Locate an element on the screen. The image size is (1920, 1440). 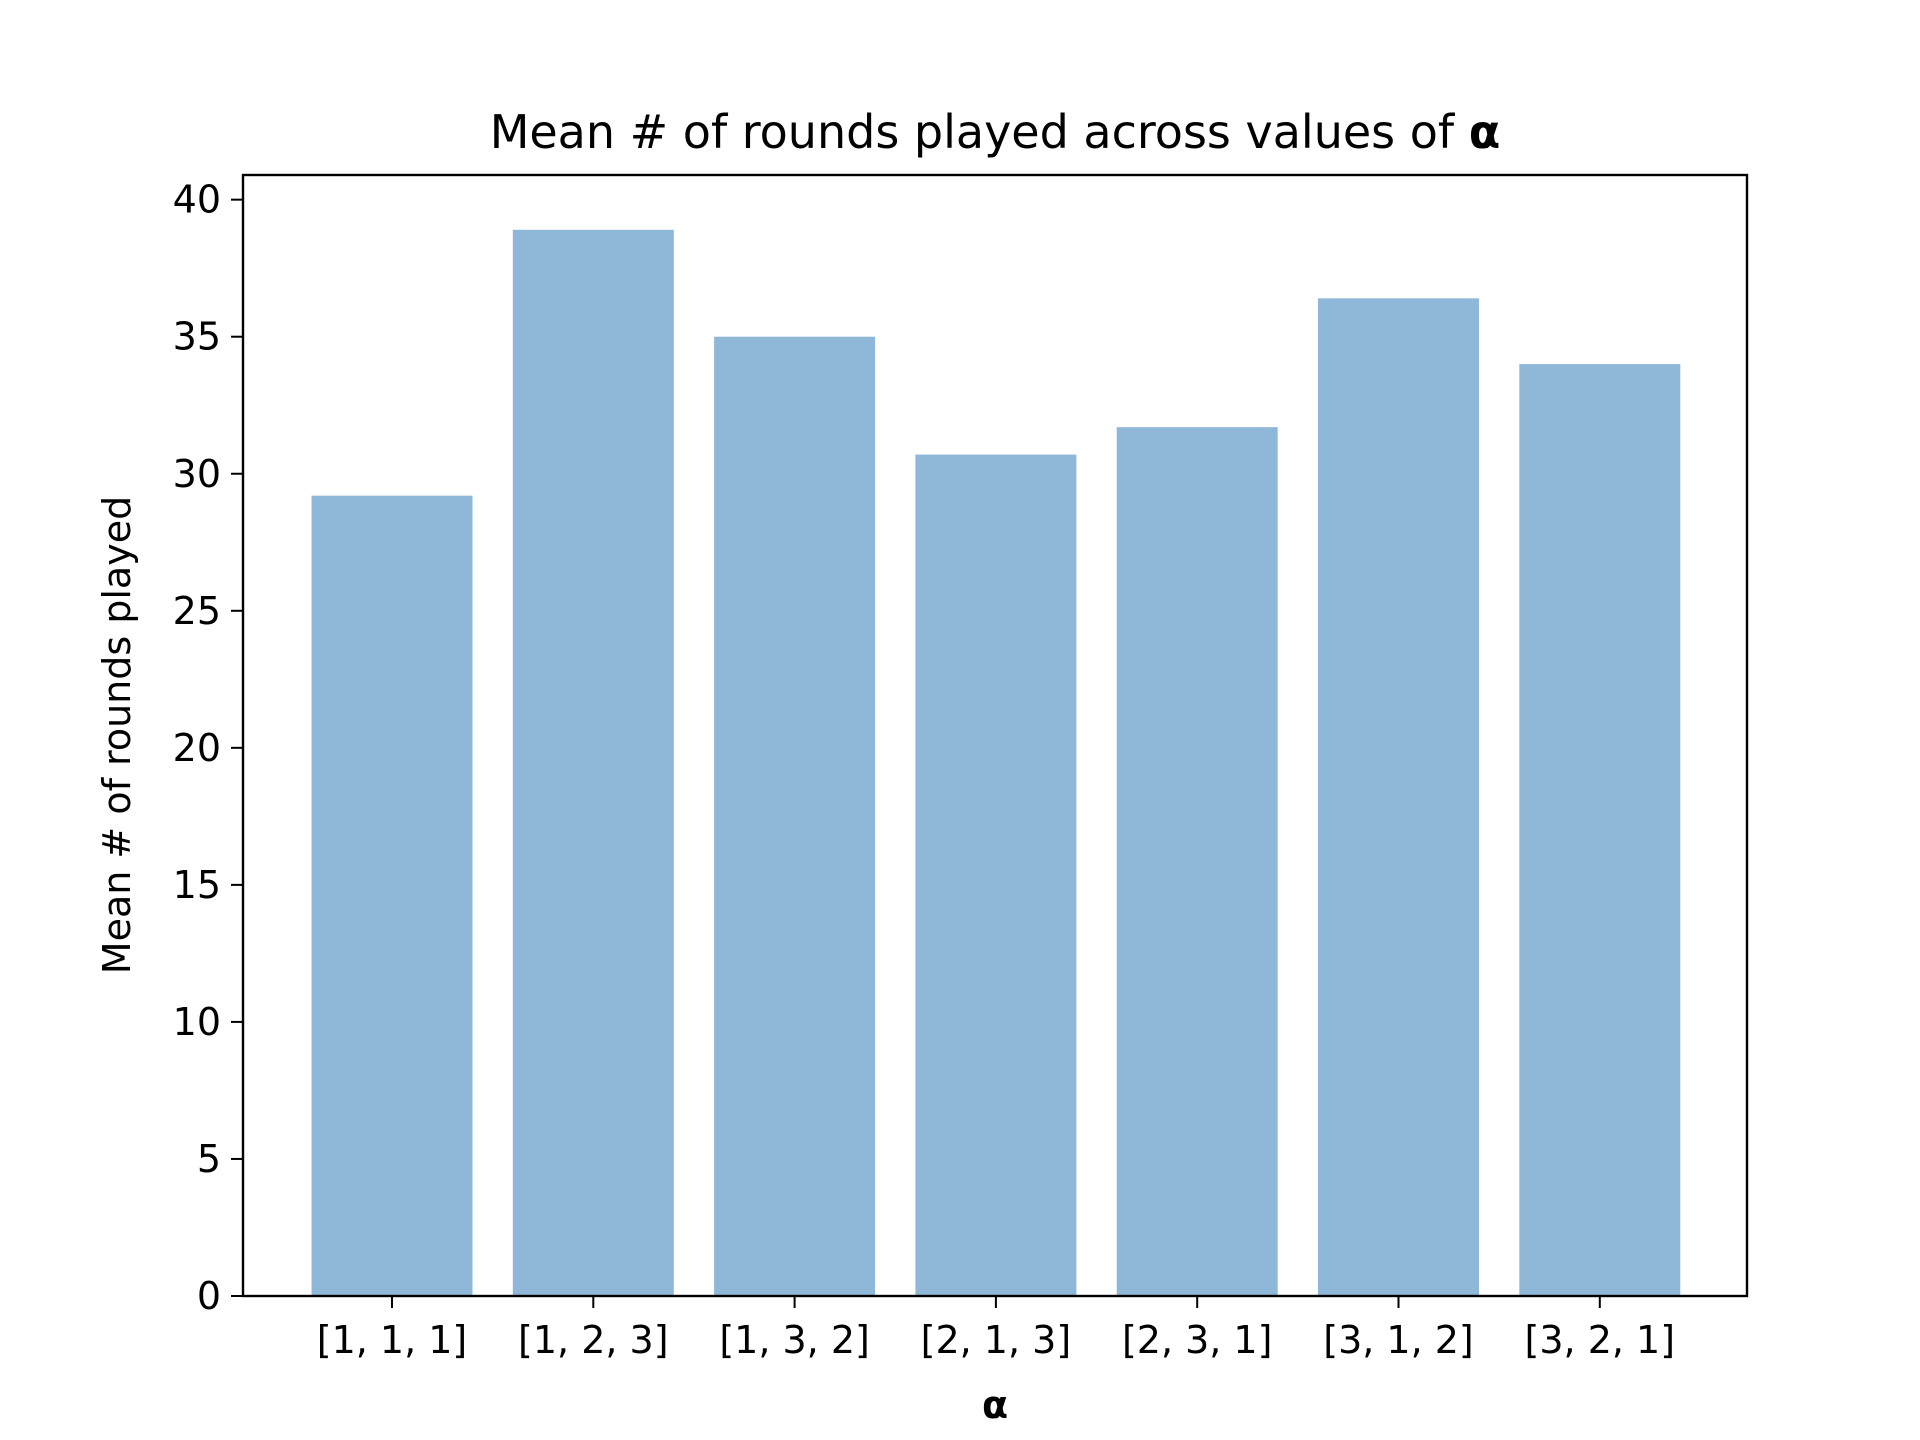
y-tick-label: 40 is located at coordinates (197, 200).